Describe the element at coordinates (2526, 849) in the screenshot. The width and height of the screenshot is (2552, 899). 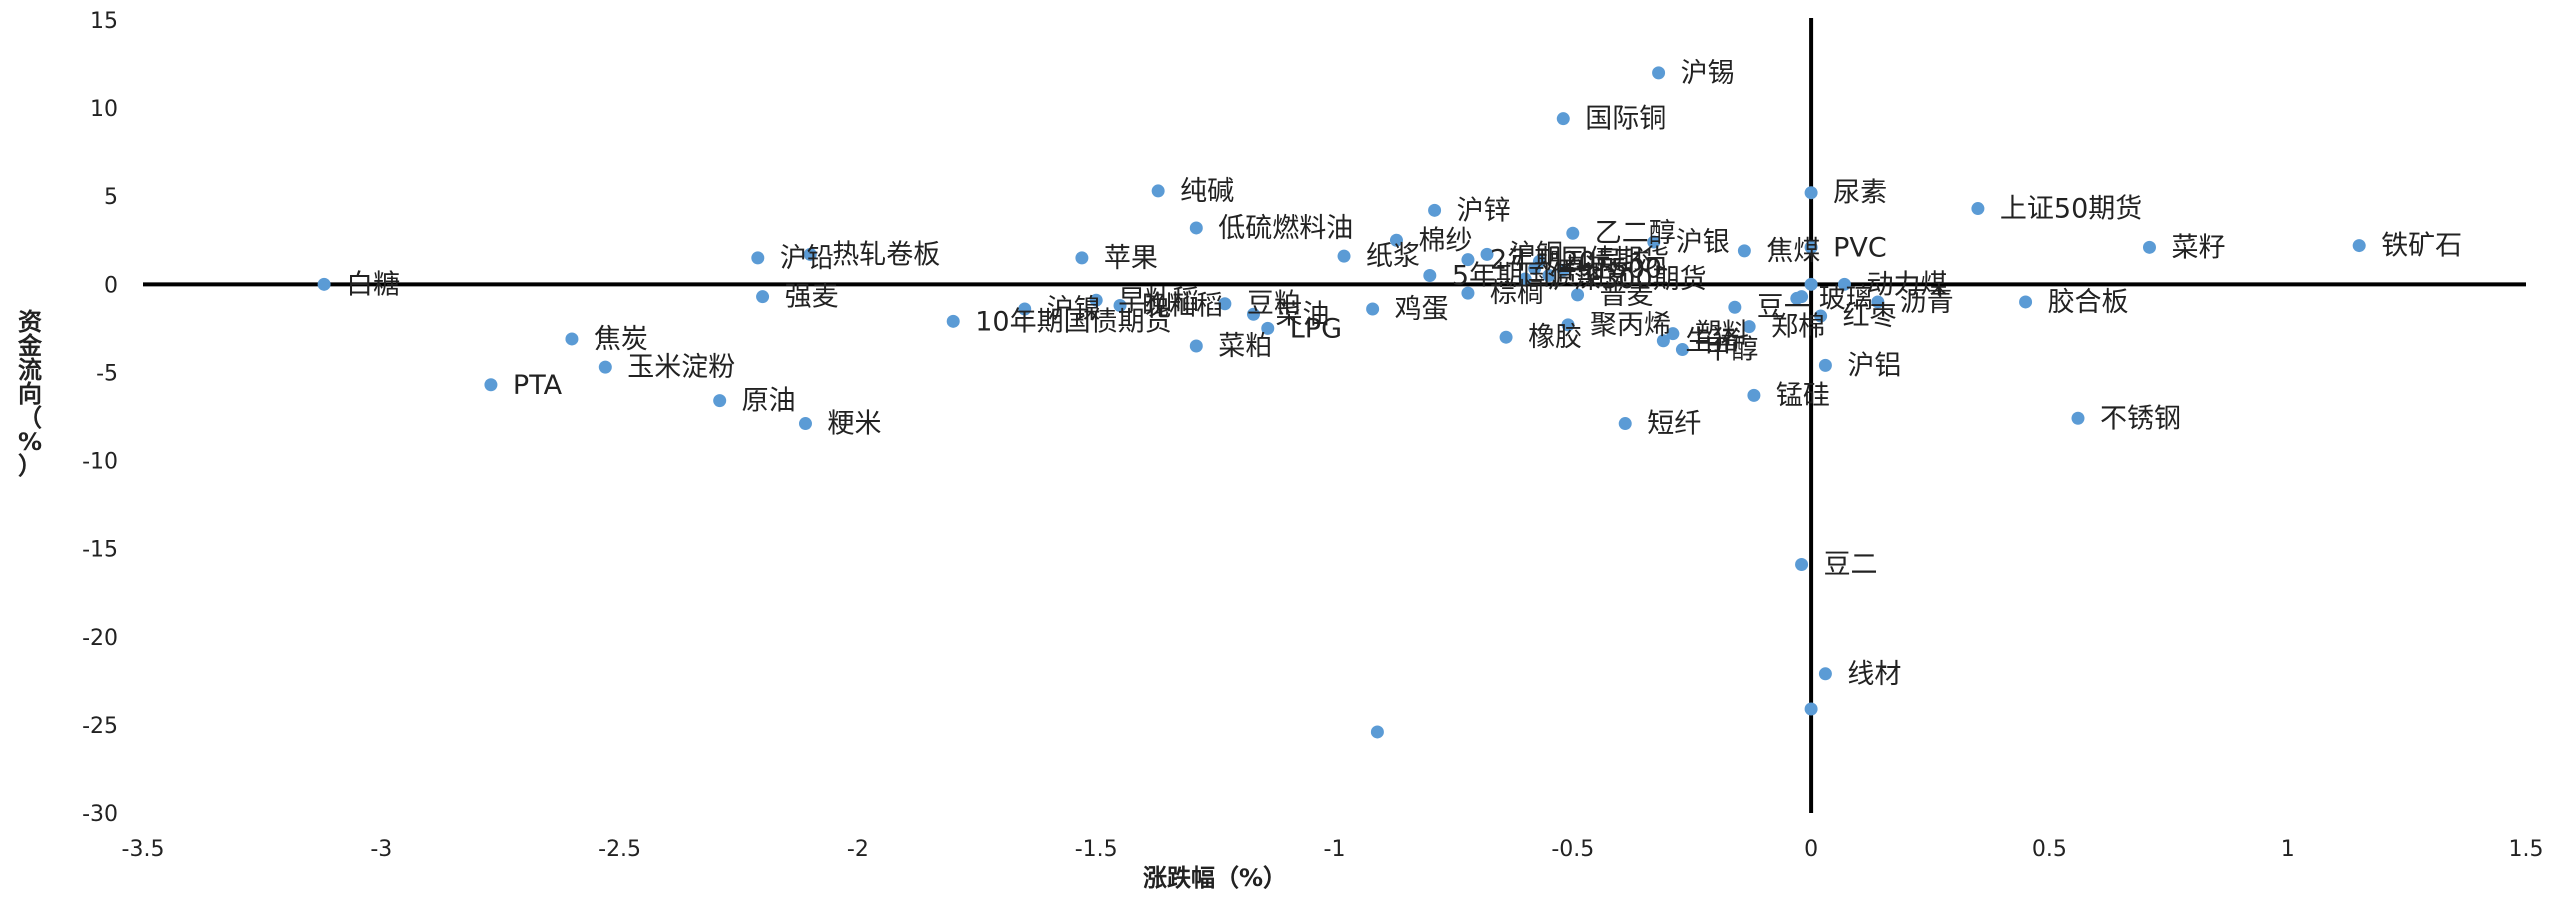
I see `x-tick-label: 1.5` at that location.